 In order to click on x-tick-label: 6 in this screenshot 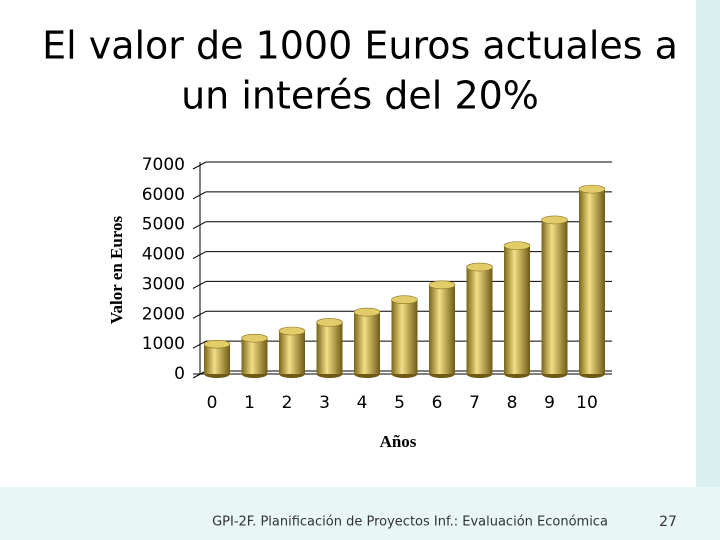, I will do `click(437, 403)`.